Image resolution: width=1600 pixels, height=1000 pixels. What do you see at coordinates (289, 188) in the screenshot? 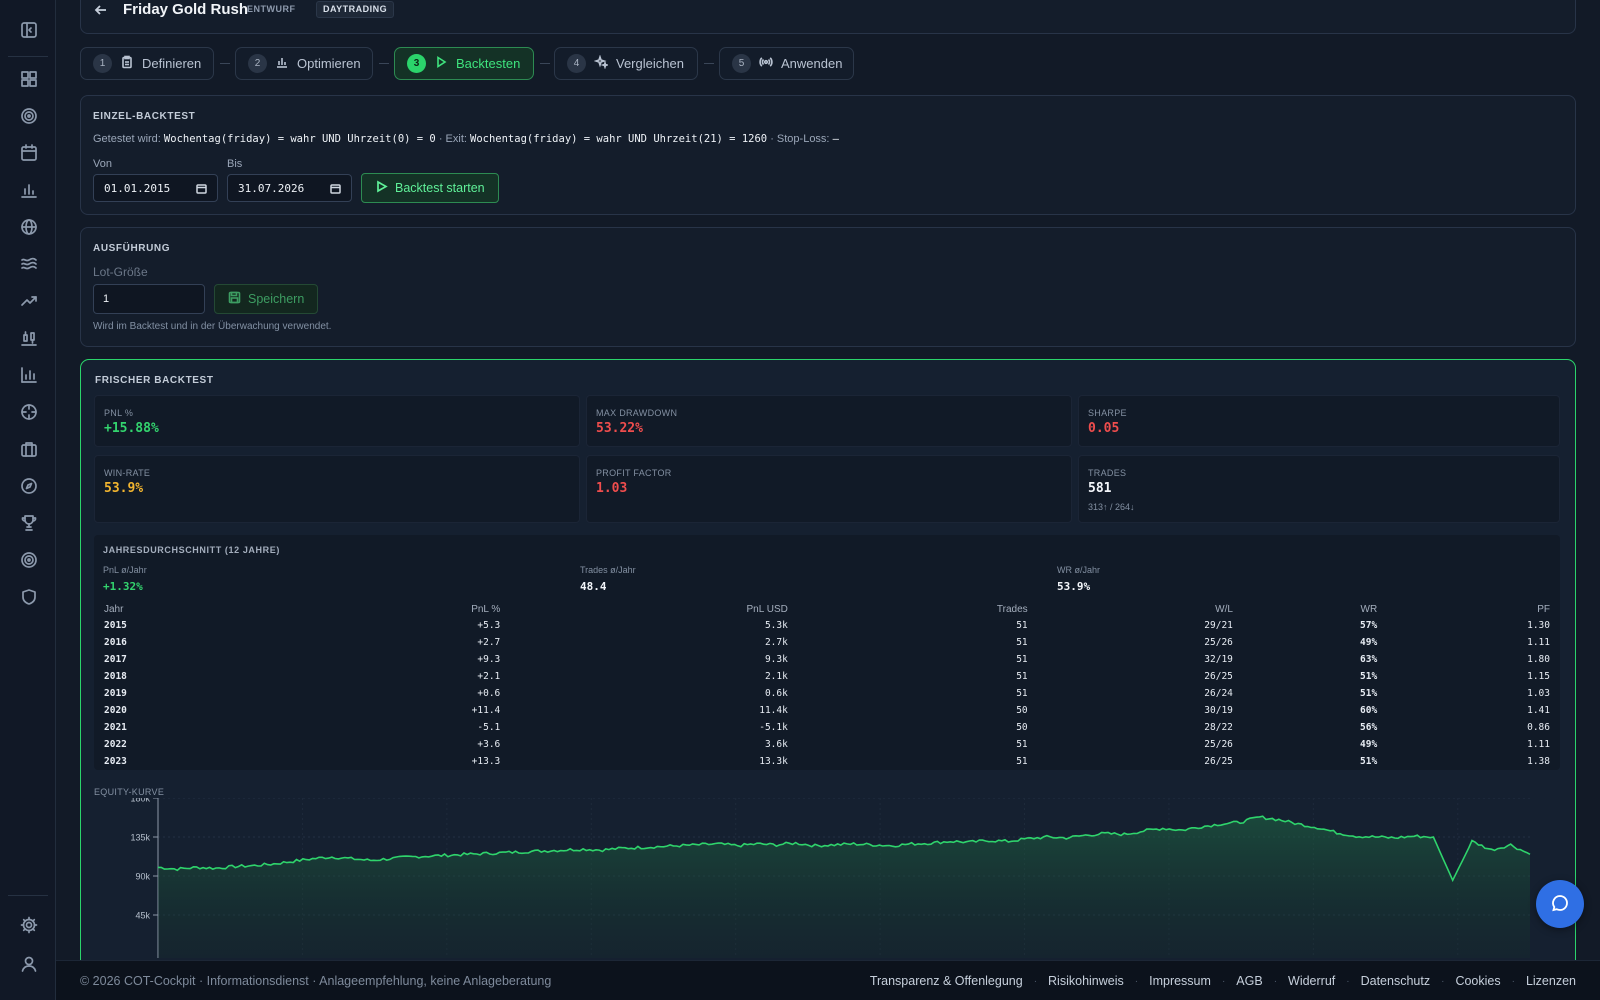
I see `to-date-input: 31.07.2026` at bounding box center [289, 188].